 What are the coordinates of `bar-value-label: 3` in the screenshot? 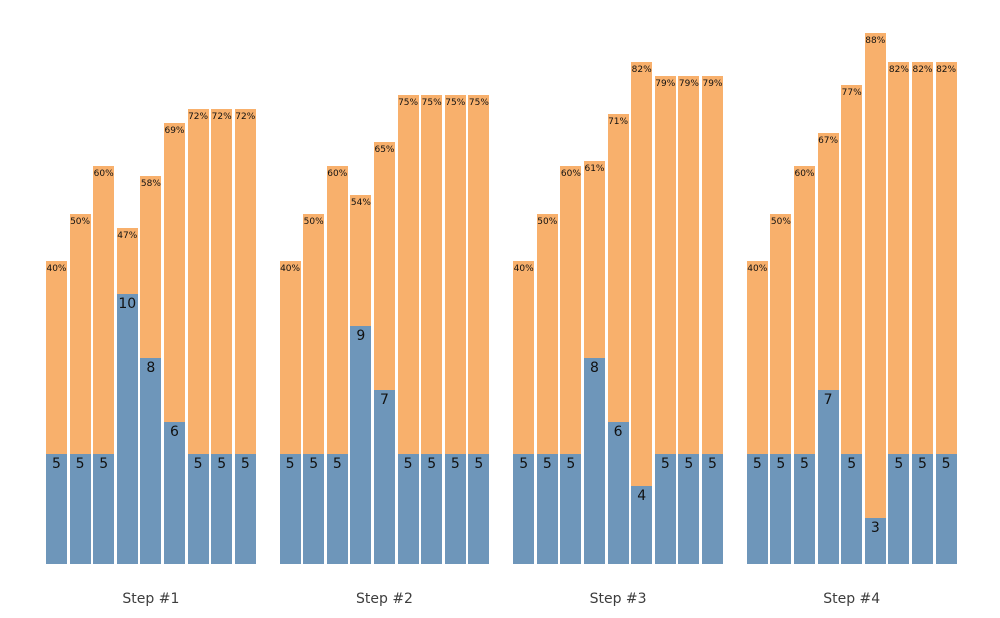 It's located at (875, 528).